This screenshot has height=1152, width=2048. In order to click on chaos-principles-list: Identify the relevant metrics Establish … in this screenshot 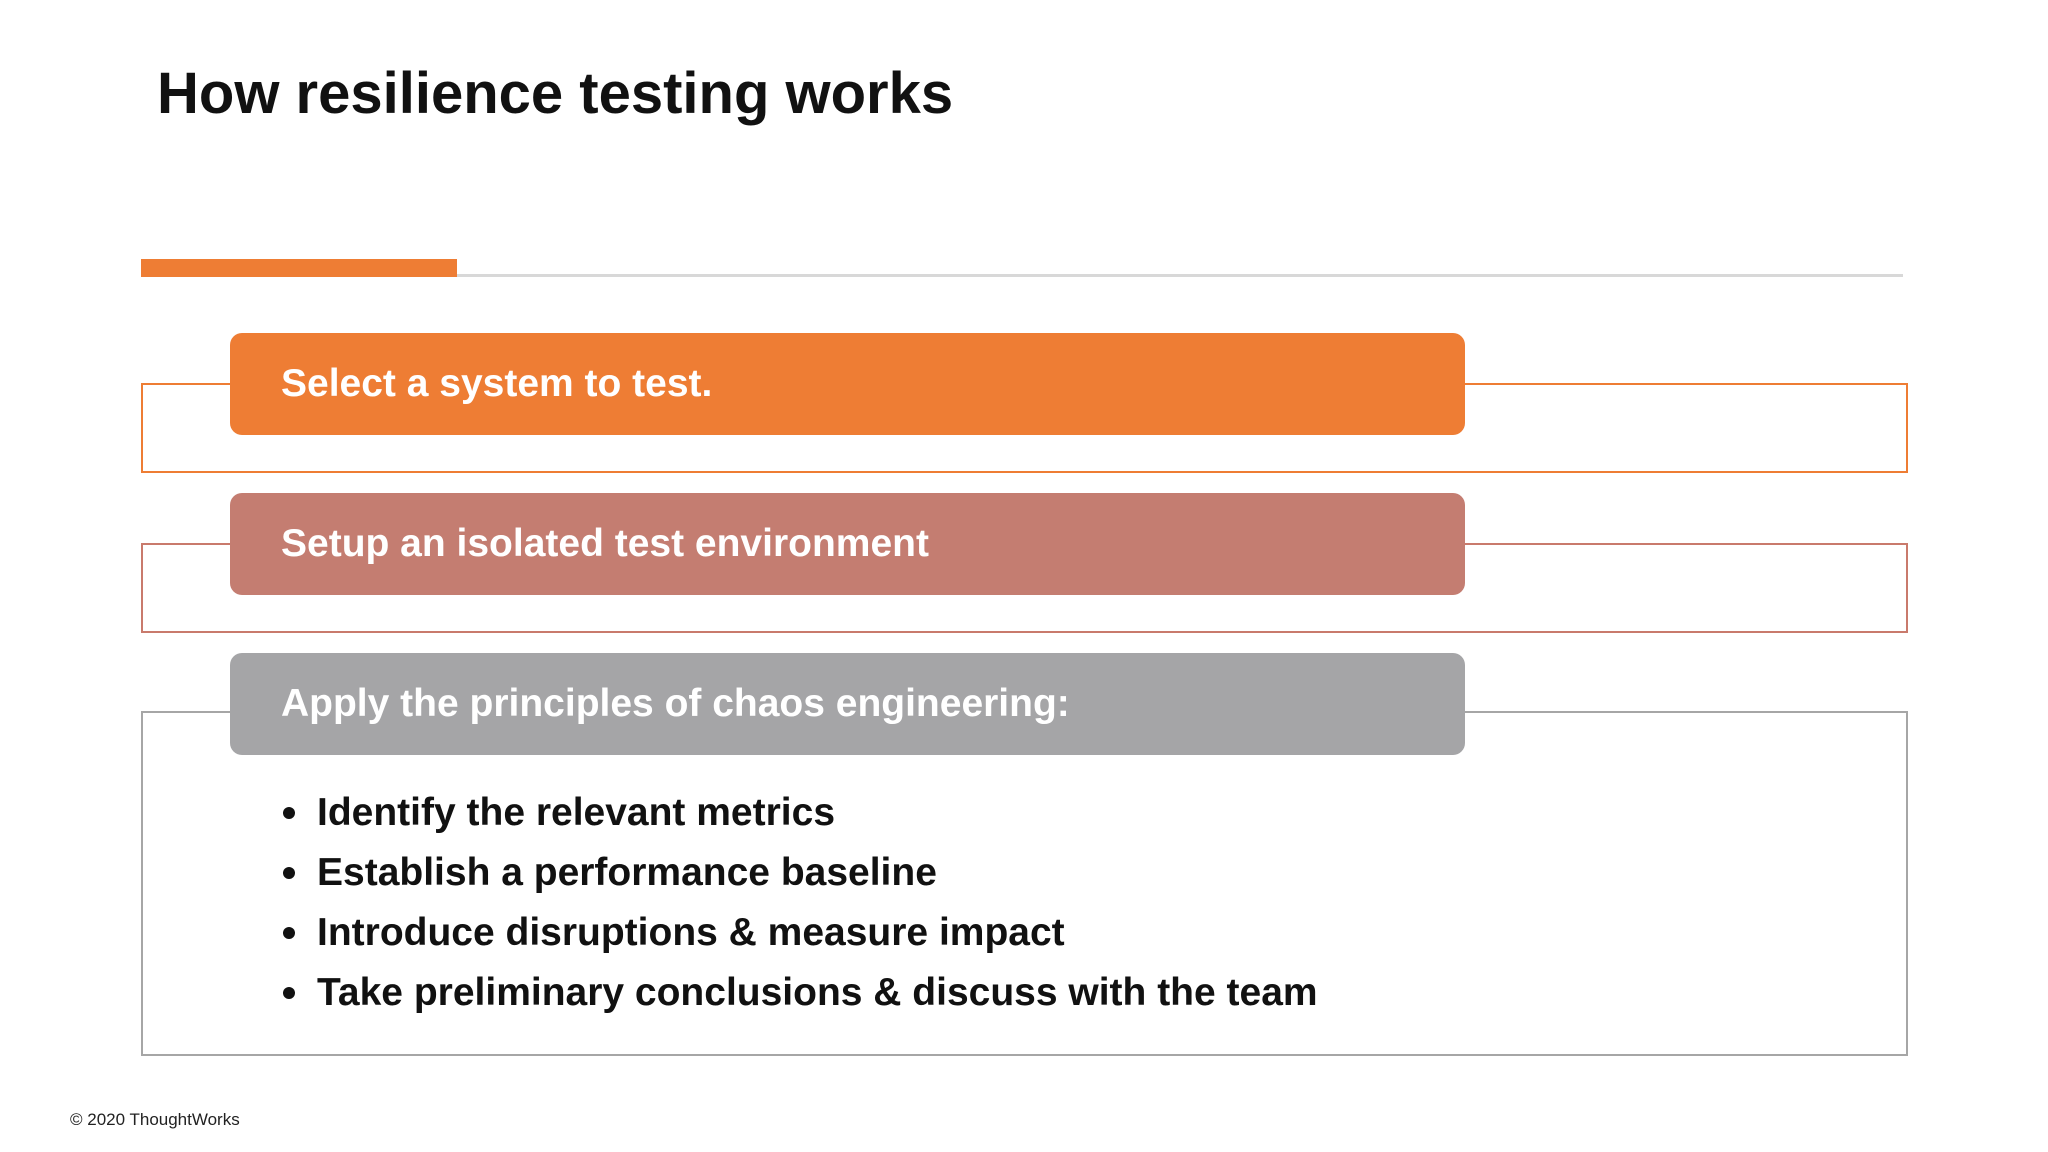, I will do `click(799, 903)`.